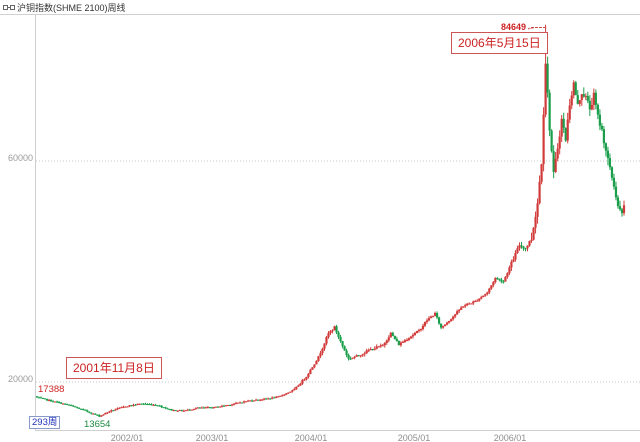 The image size is (640, 442). What do you see at coordinates (35, 223) in the screenshot?
I see `y-axis-line` at bounding box center [35, 223].